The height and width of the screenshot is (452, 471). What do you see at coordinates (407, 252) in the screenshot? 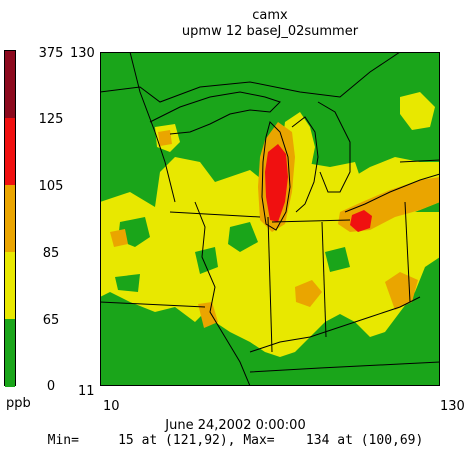
I see `state-line-oh-pa` at bounding box center [407, 252].